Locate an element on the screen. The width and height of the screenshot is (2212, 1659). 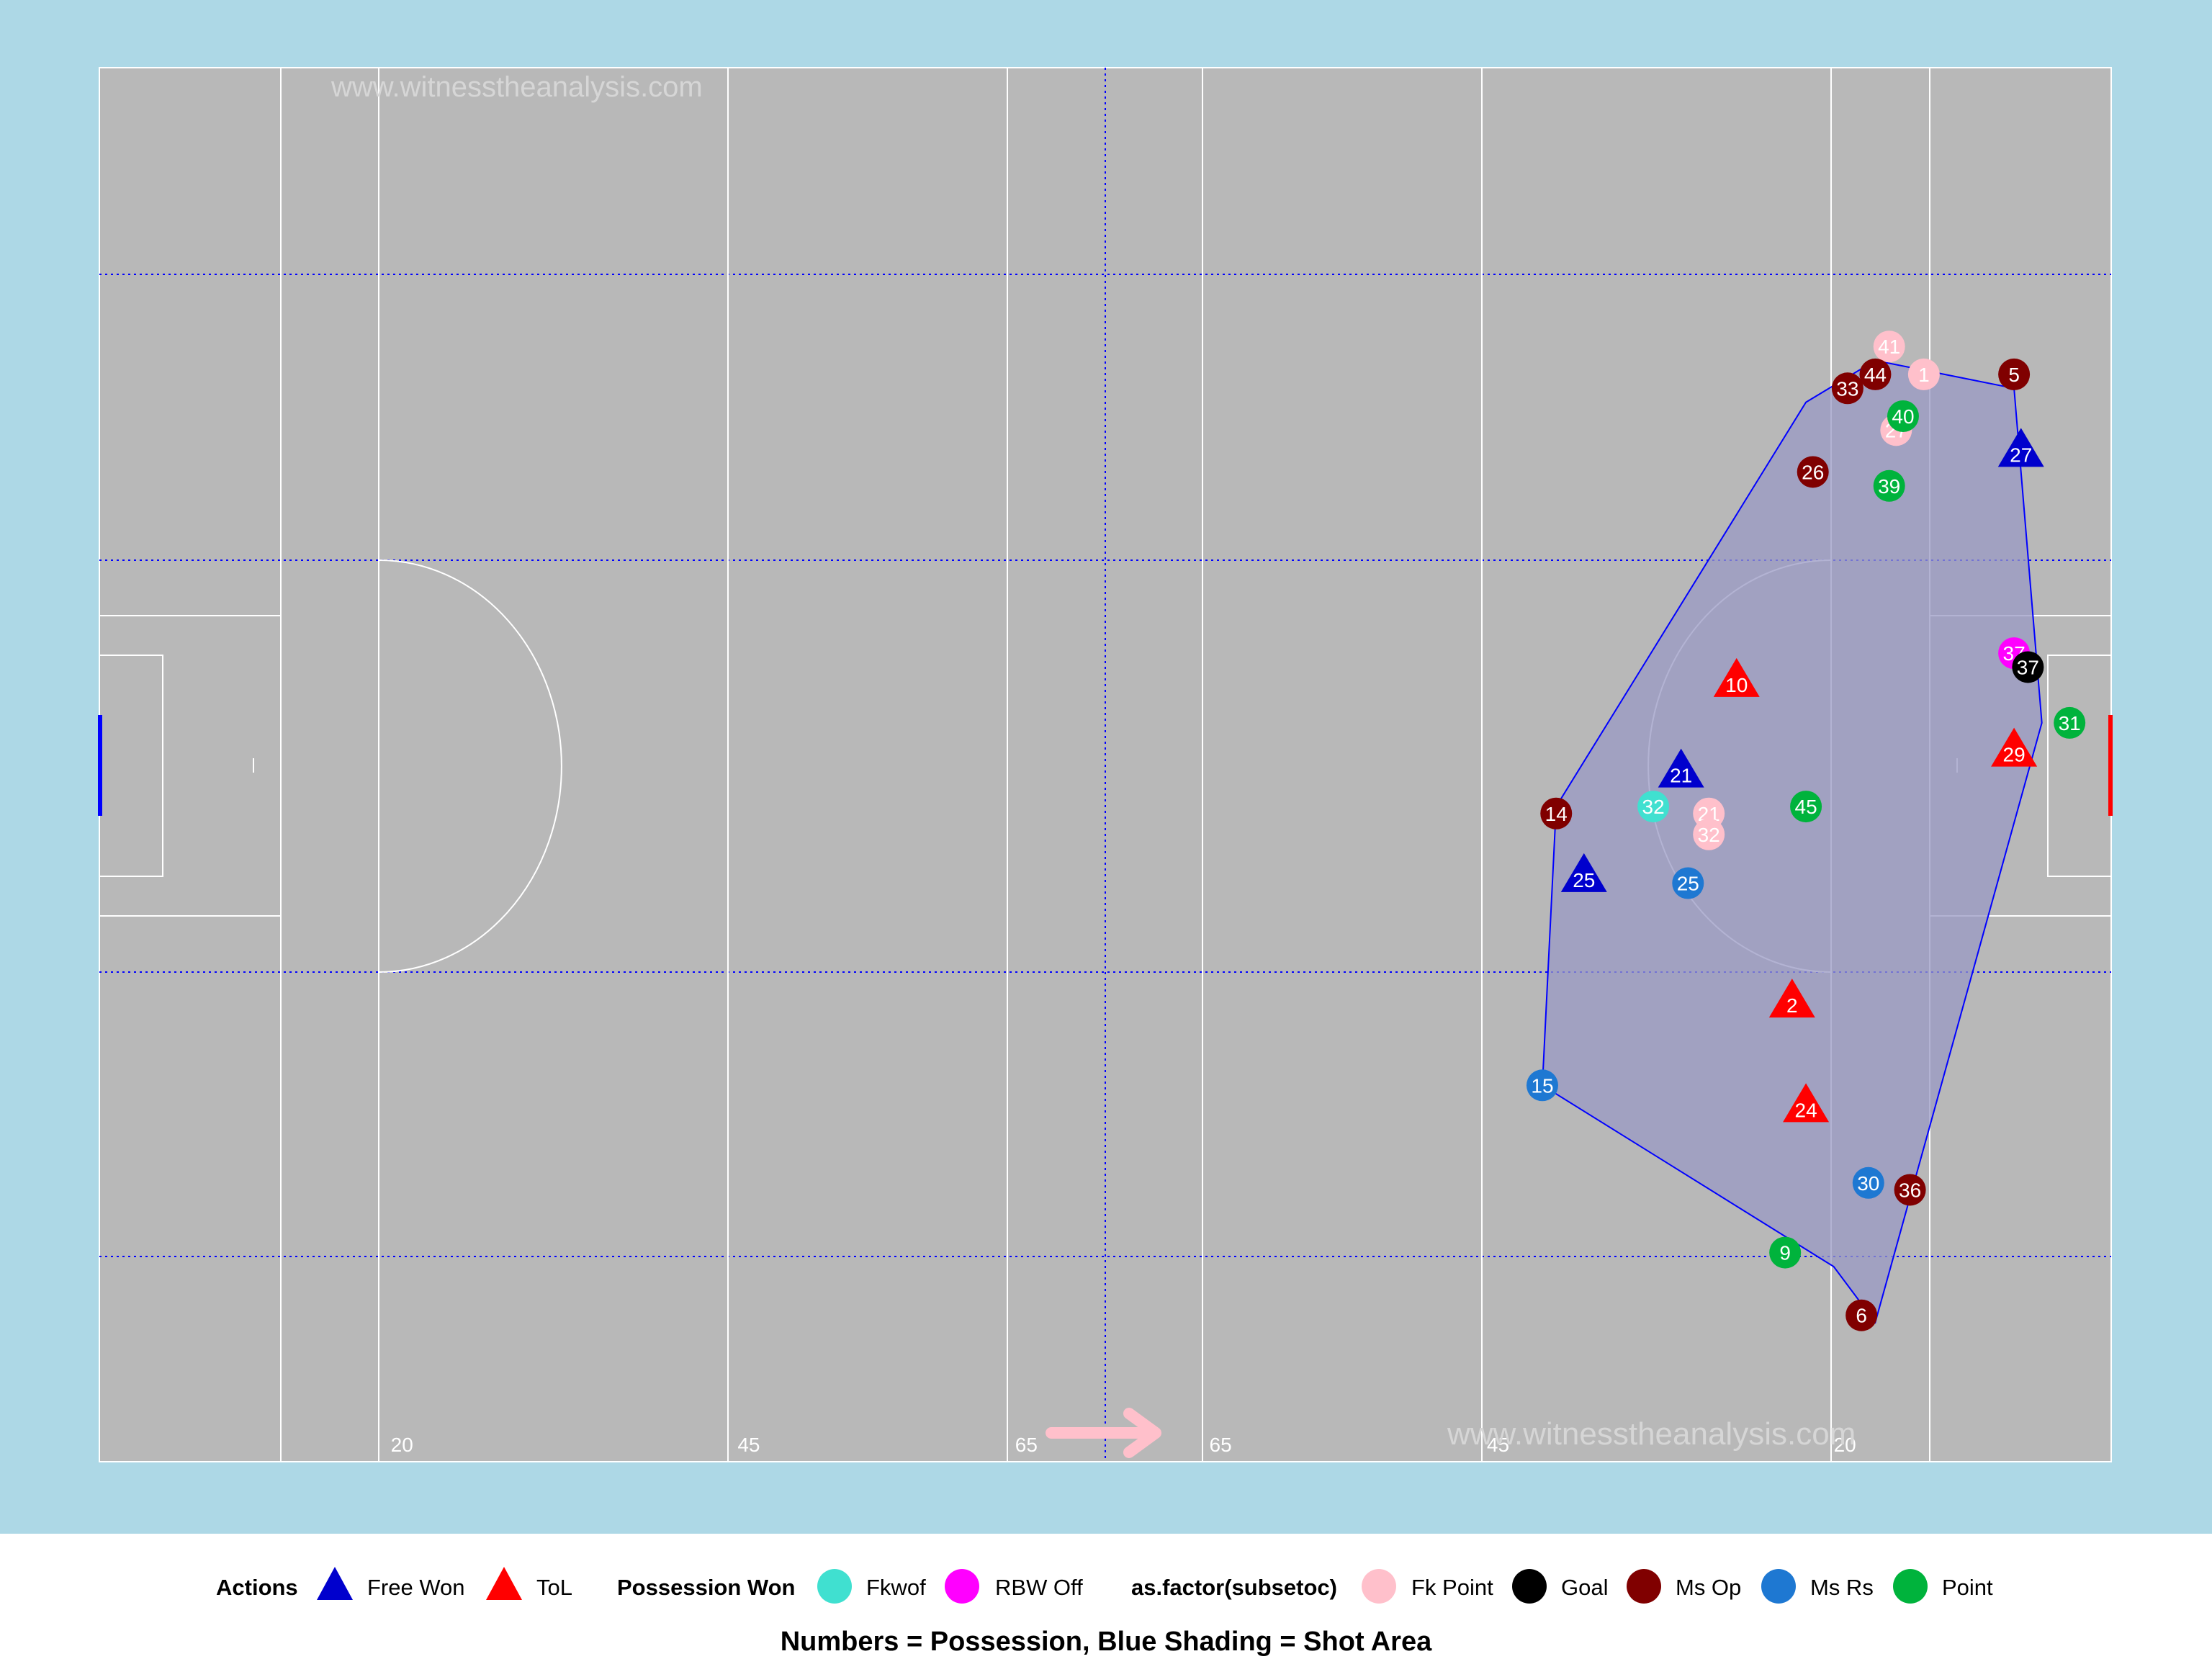
point-fk-point: 32 is located at coordinates (1709, 834).